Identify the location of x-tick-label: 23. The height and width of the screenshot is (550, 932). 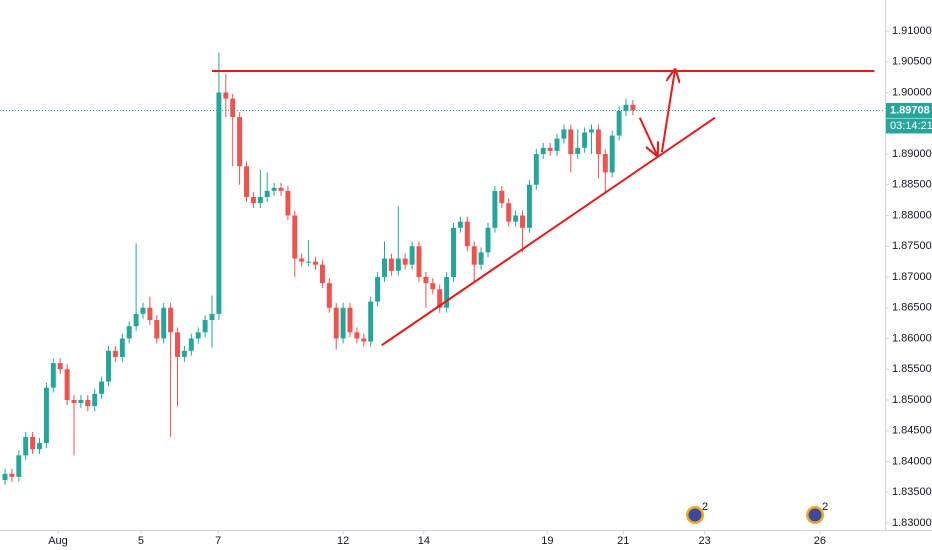
(705, 541).